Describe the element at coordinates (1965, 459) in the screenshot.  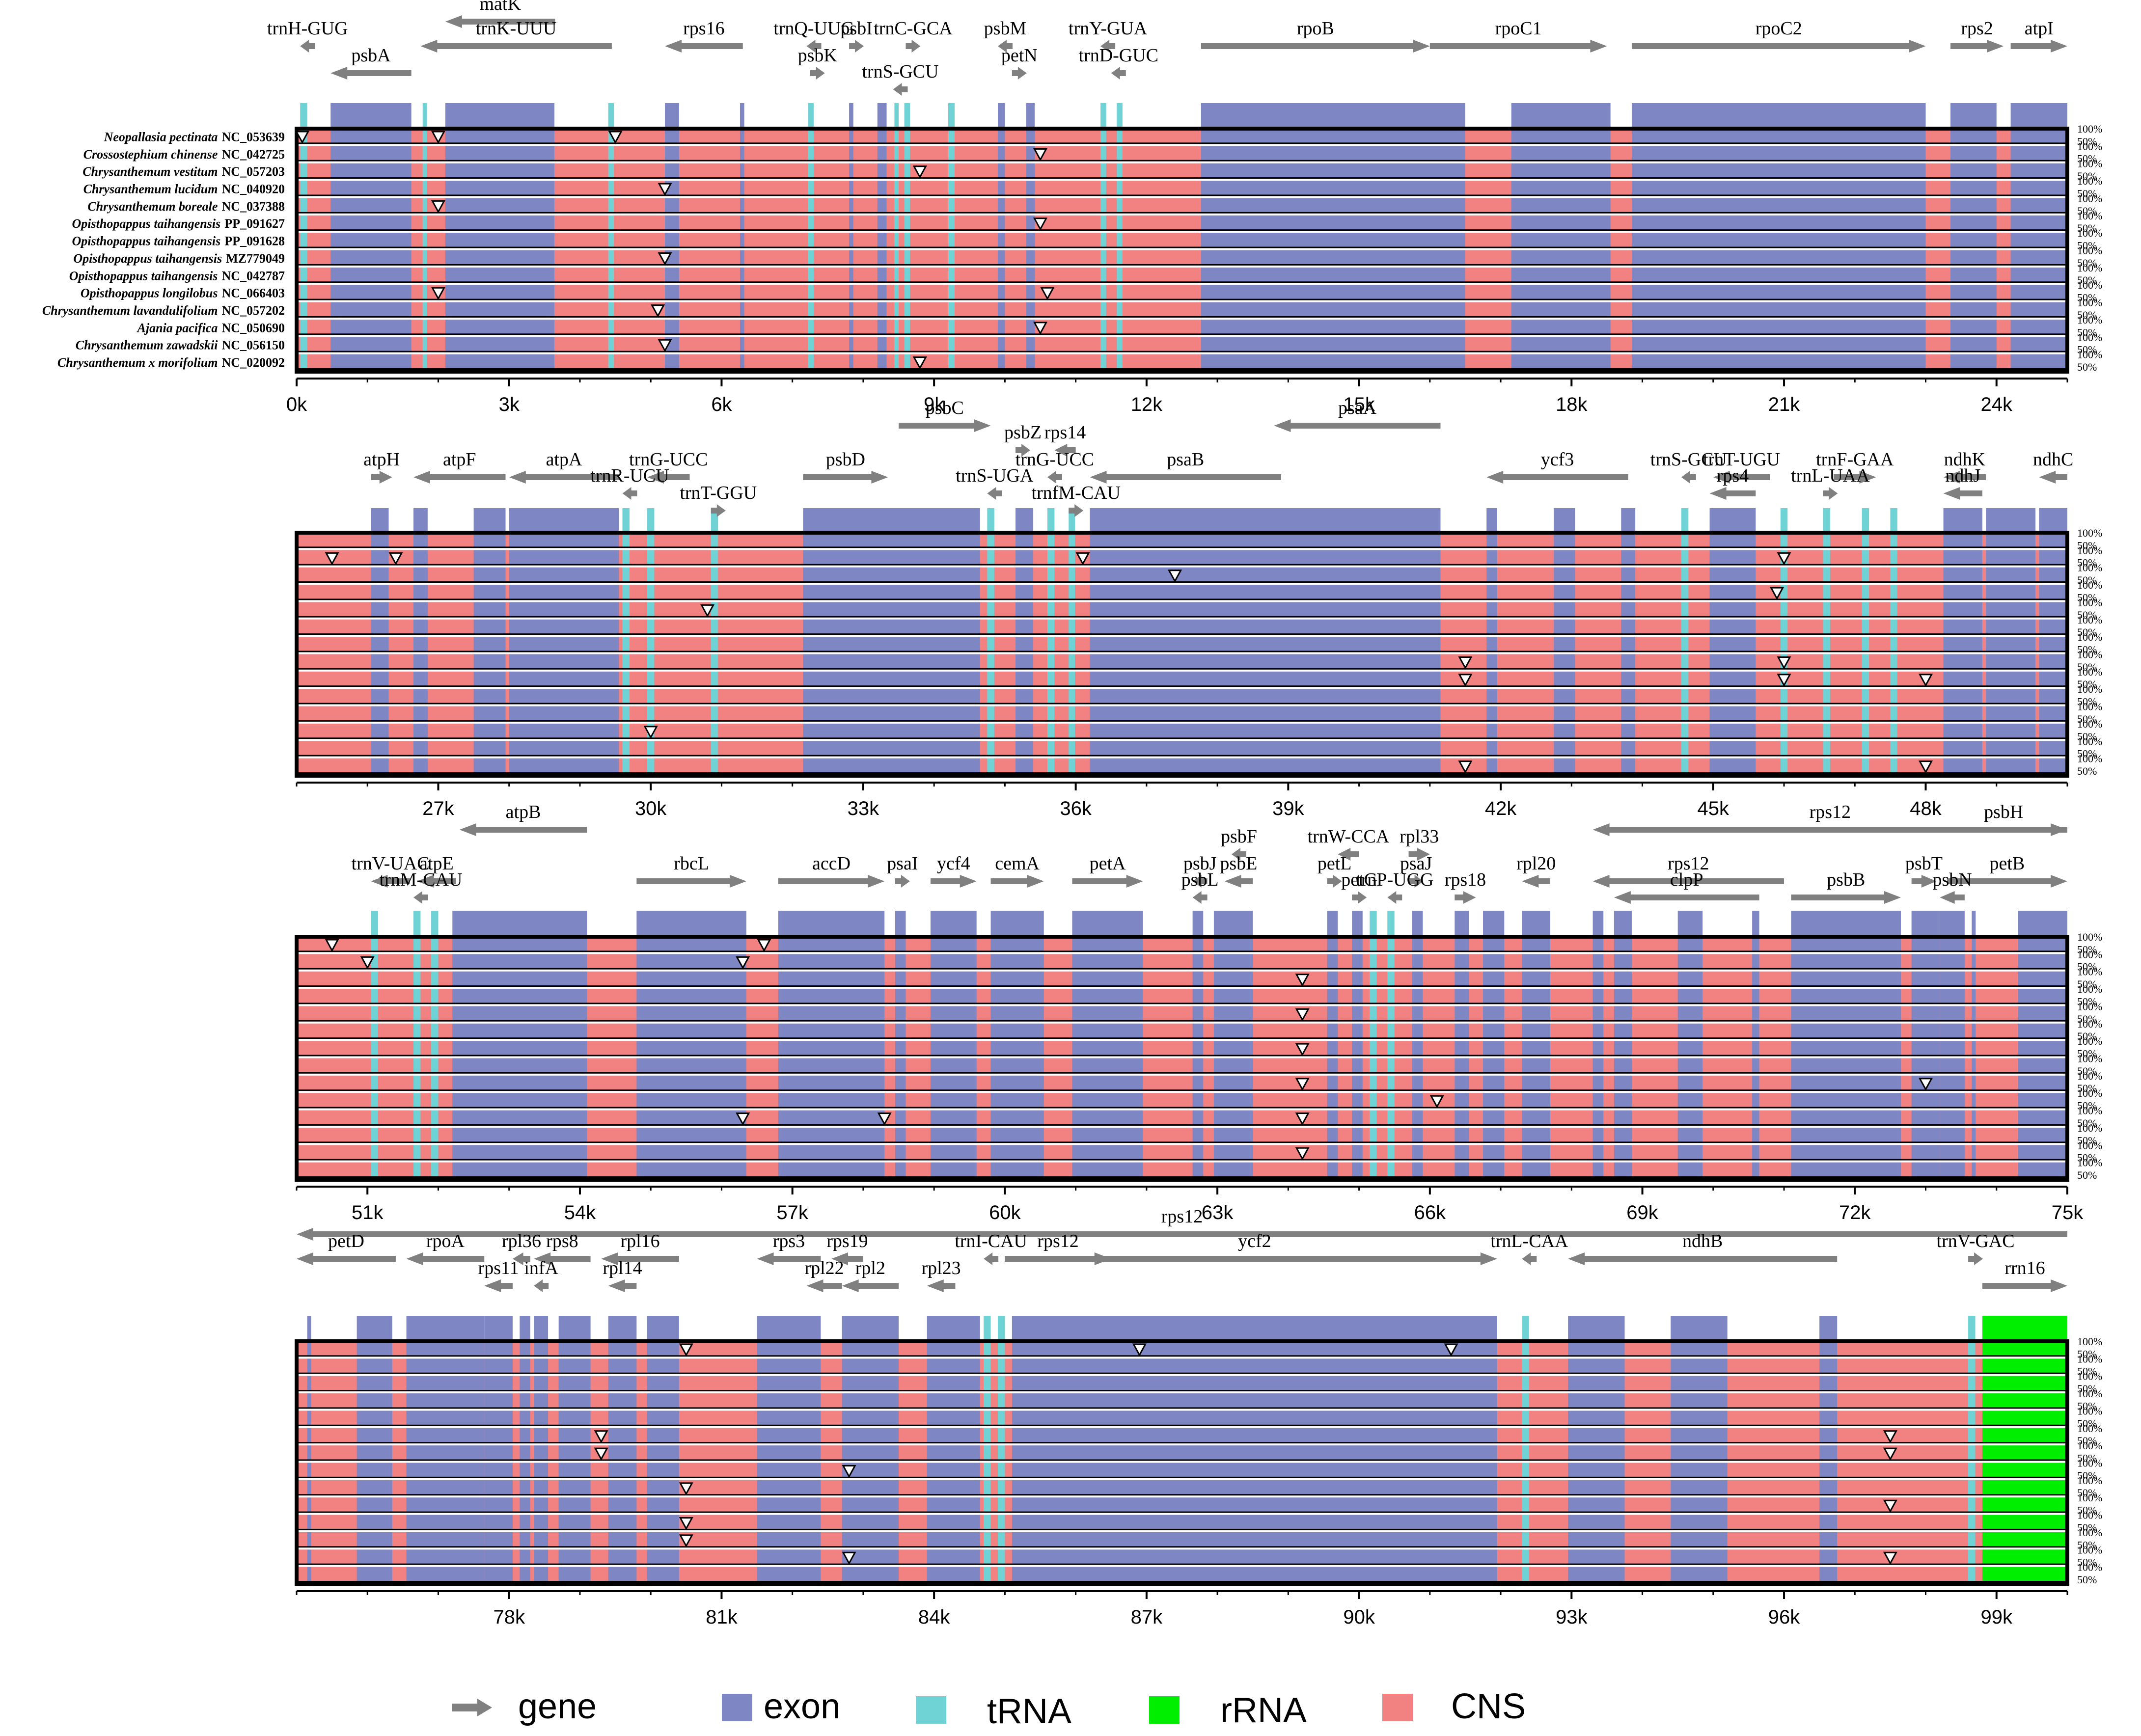
I see `gene-label: ndhK` at that location.